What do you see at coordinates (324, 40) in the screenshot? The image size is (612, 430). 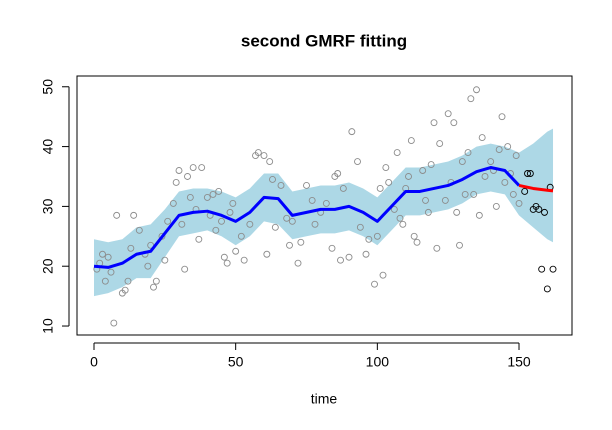 I see `chart-title: second GMRF fitting` at bounding box center [324, 40].